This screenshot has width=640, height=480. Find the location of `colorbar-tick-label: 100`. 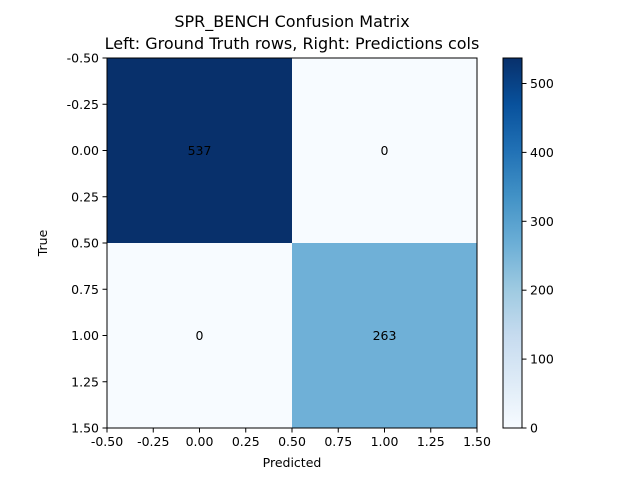

colorbar-tick-label: 100 is located at coordinates (542, 359).